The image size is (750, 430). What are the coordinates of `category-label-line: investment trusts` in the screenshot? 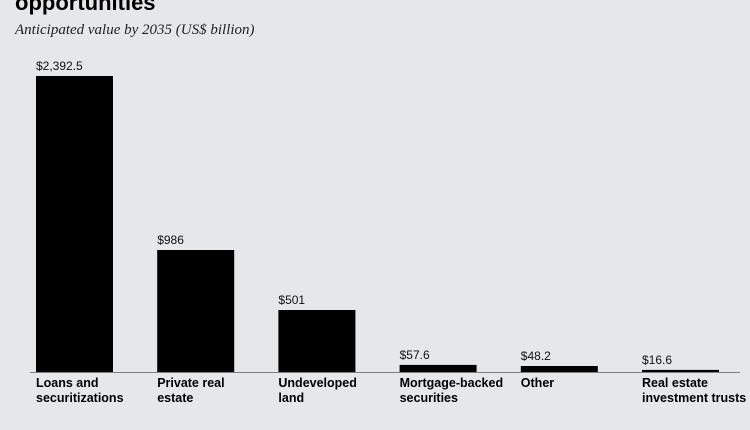 It's located at (694, 398).